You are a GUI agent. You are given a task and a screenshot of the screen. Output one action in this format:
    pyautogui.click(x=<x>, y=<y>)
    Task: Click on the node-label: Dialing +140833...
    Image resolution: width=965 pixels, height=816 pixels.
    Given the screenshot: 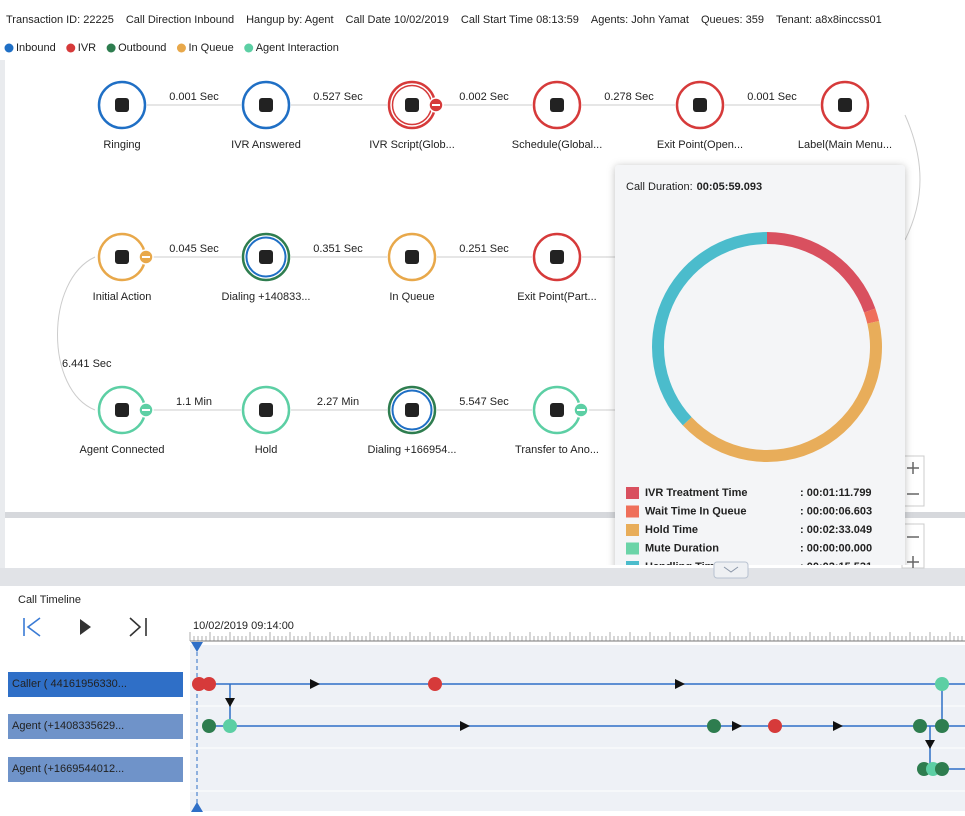 What is the action you would take?
    pyautogui.click(x=266, y=297)
    